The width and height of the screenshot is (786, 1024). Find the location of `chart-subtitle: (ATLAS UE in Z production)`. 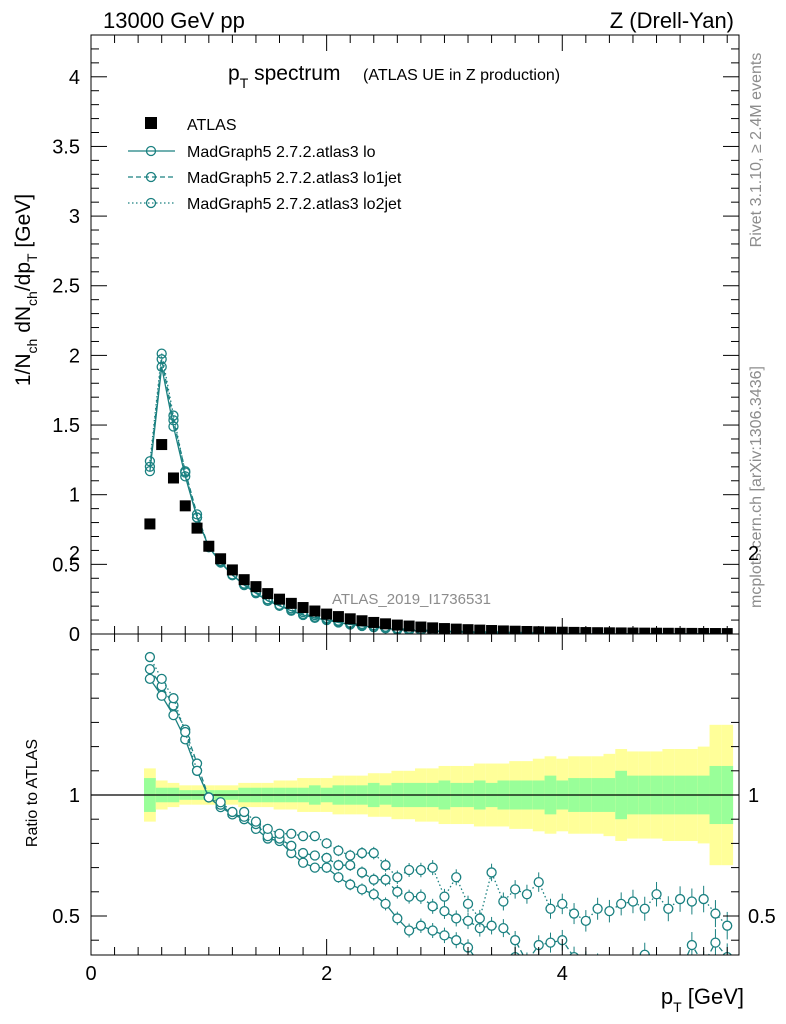

chart-subtitle: (ATLAS UE in Z production) is located at coordinates (461, 75).